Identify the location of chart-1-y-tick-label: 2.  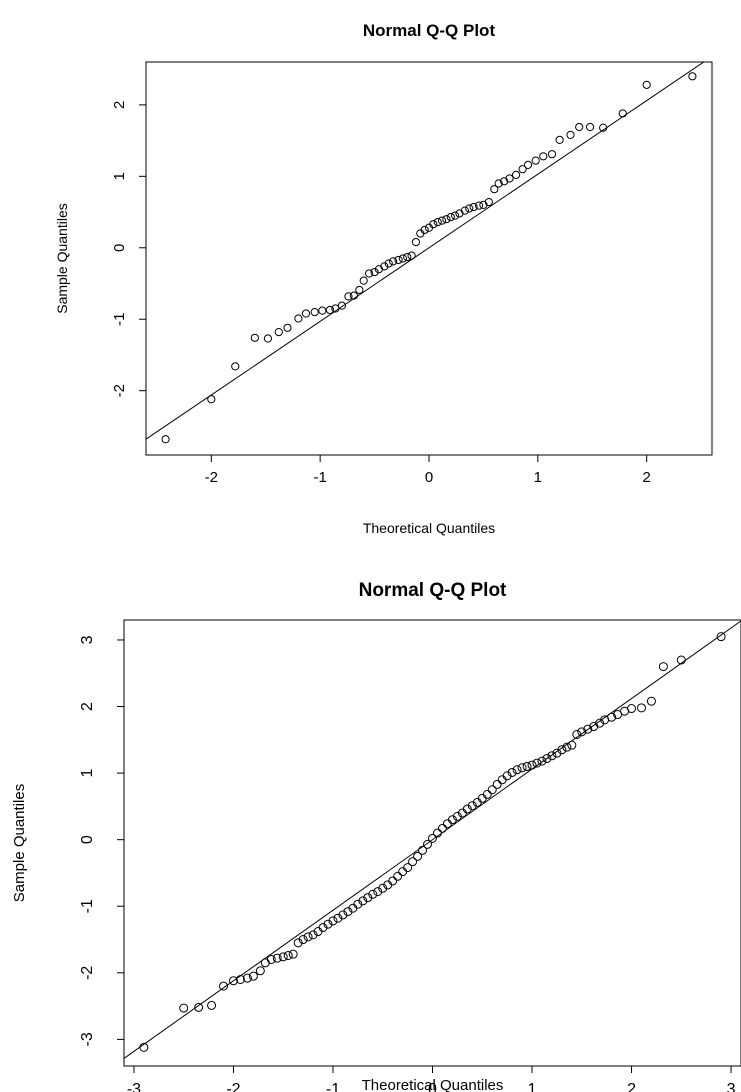
(119, 105).